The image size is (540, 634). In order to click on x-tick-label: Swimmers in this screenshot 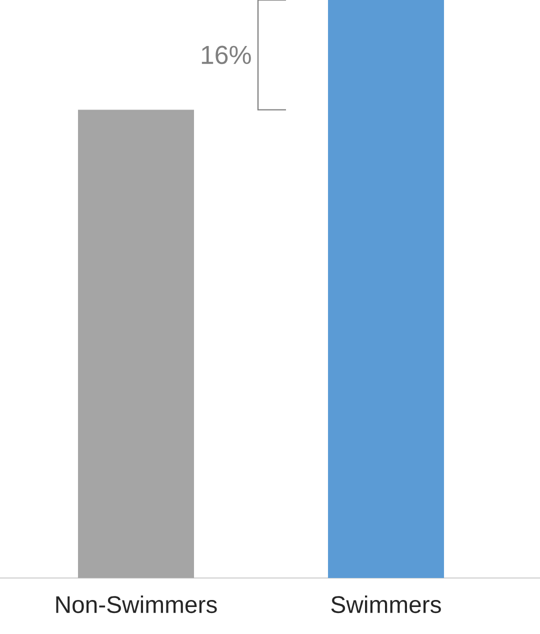, I will do `click(386, 605)`.